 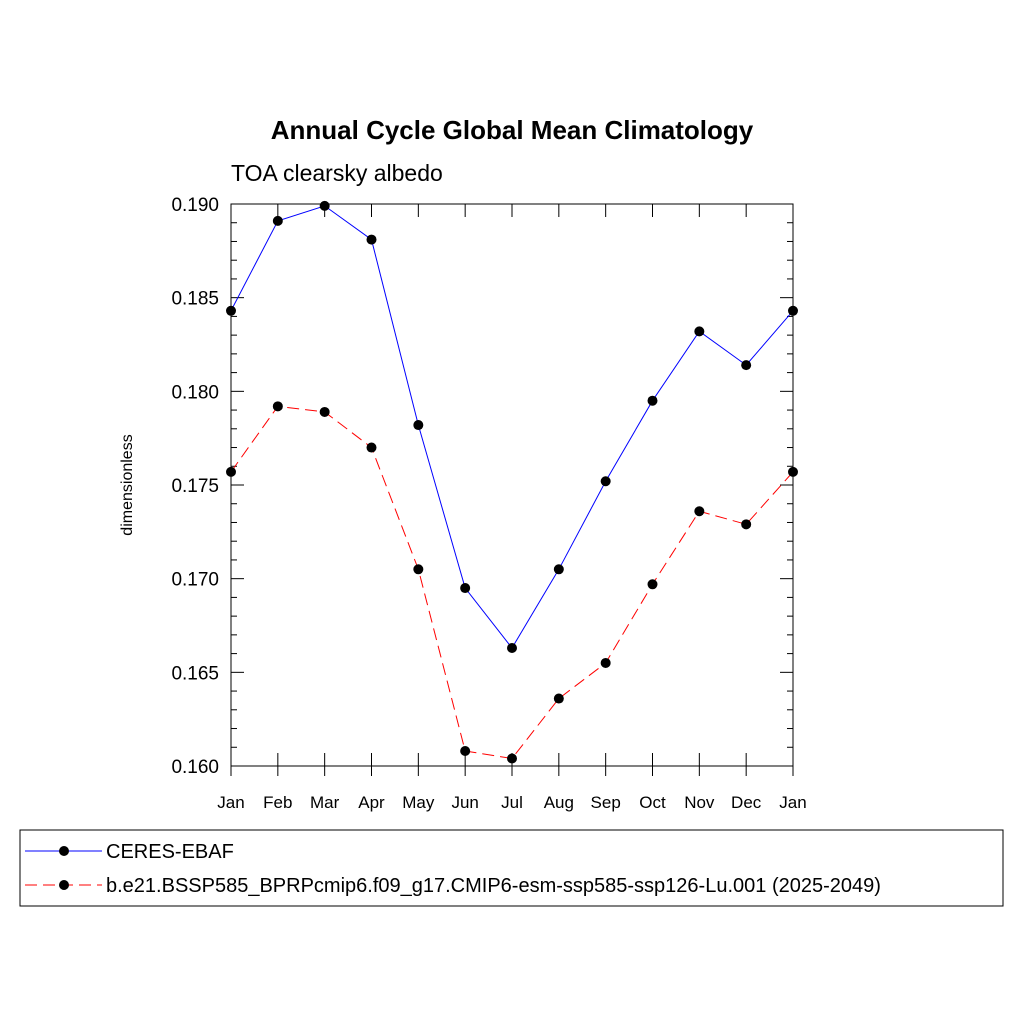 What do you see at coordinates (170, 852) in the screenshot?
I see `legend-label-1: CERES-EBAF` at bounding box center [170, 852].